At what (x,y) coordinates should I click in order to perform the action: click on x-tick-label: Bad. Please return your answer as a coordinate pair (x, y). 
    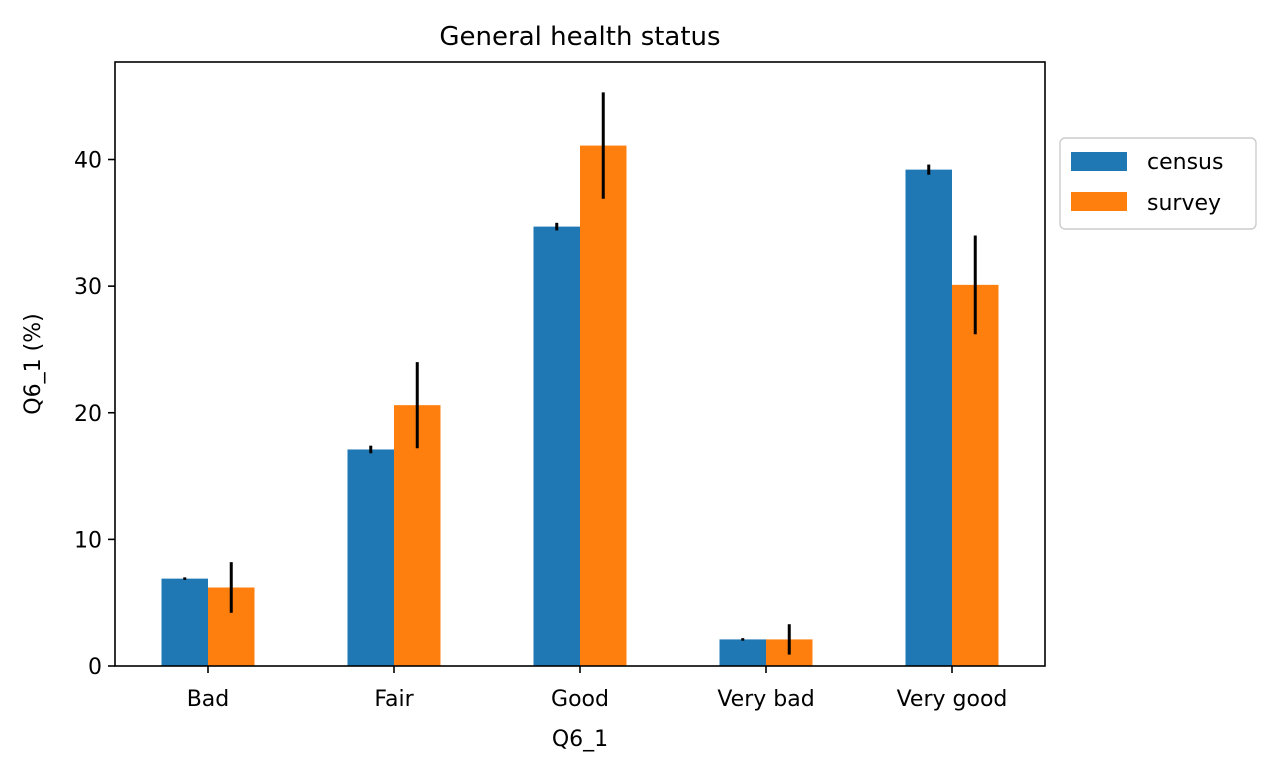
    Looking at the image, I should click on (208, 699).